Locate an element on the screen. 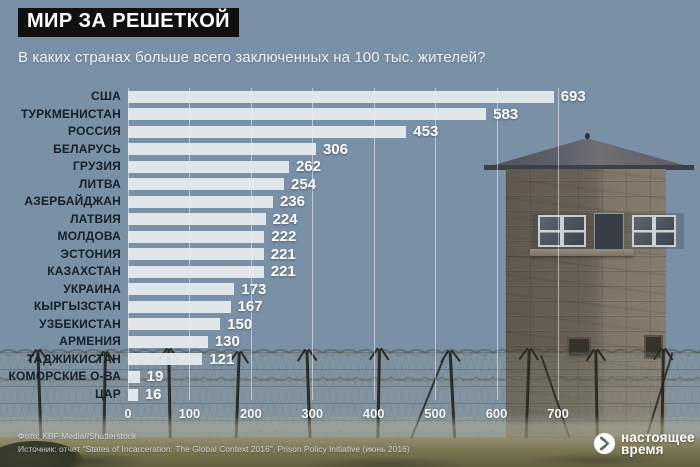  watchtower-window-center is located at coordinates (609, 232).